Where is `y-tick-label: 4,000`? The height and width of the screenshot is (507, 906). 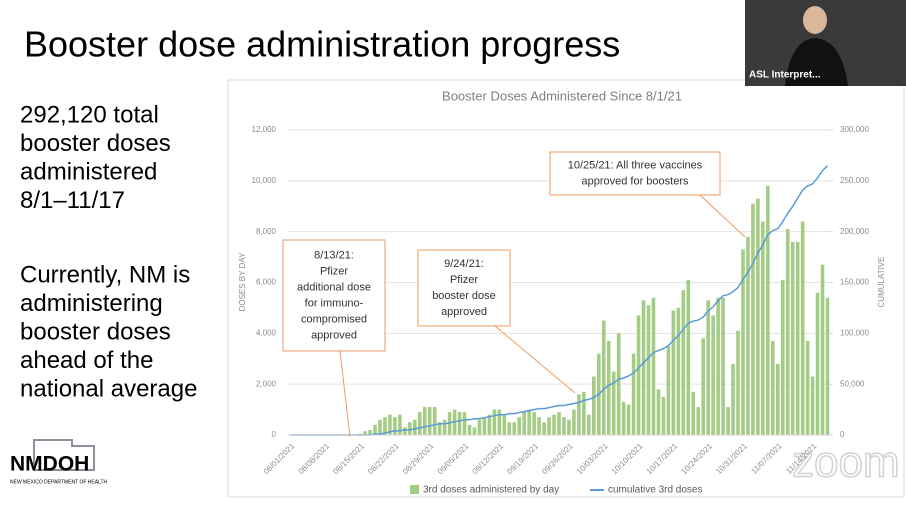
y-tick-label: 4,000 is located at coordinates (266, 332).